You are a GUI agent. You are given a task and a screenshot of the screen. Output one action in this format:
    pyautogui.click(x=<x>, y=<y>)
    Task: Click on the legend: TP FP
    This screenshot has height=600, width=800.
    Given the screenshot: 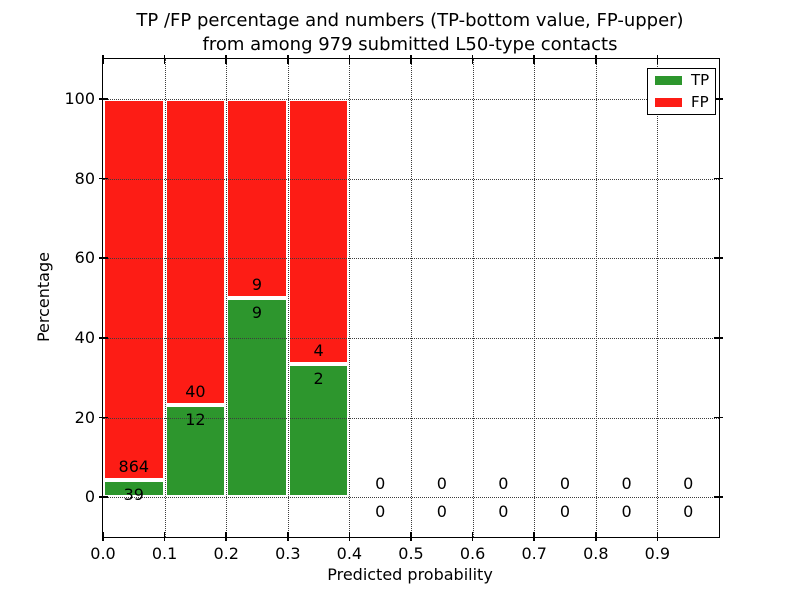 What is the action you would take?
    pyautogui.click(x=681, y=91)
    